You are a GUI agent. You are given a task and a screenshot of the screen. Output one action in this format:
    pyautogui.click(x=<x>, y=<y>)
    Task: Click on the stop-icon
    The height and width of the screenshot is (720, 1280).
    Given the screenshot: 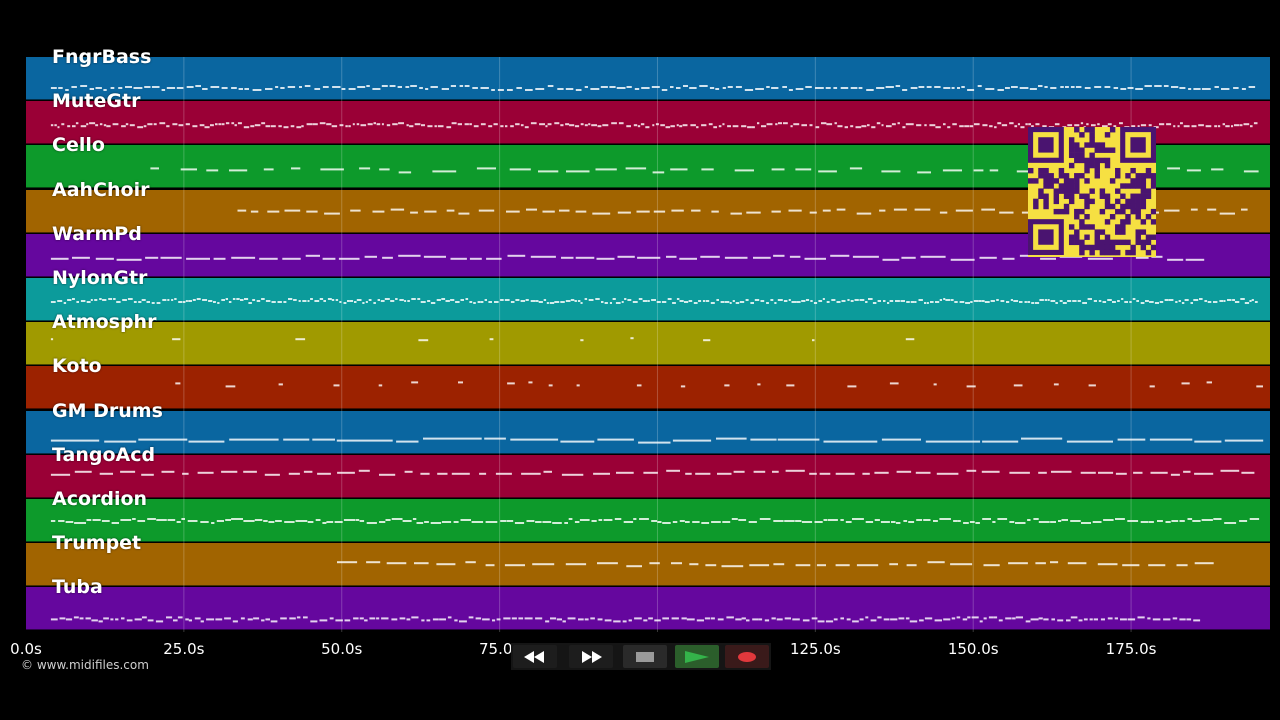 What is the action you would take?
    pyautogui.click(x=645, y=656)
    